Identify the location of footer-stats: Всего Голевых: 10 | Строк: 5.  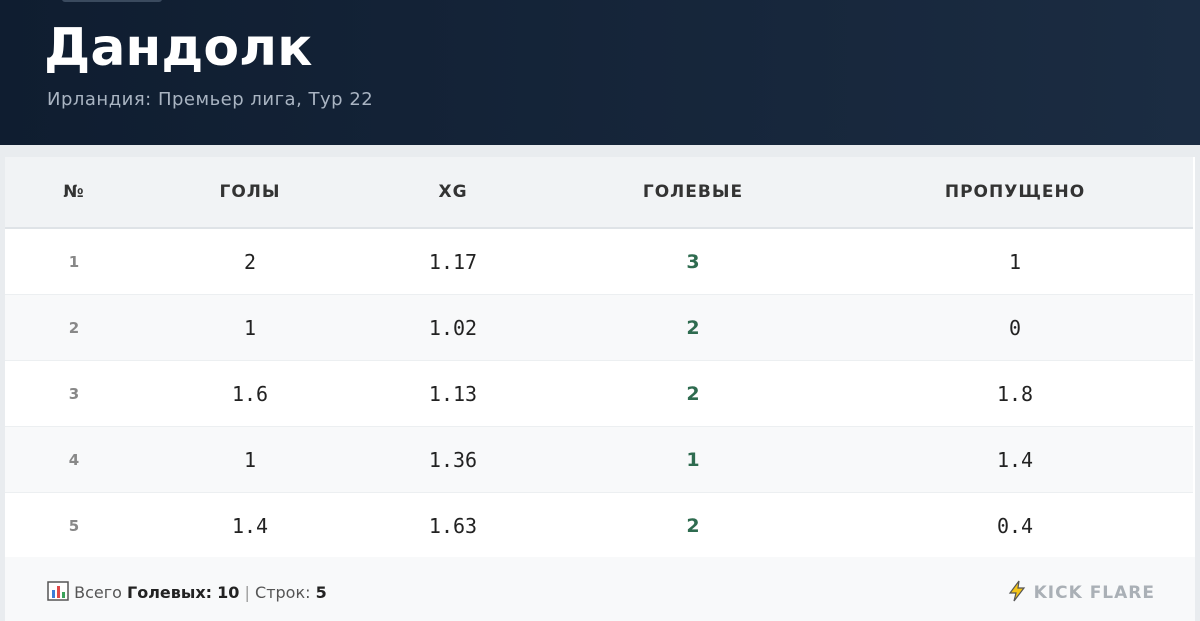
(187, 591).